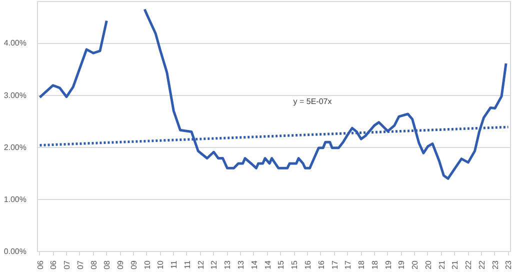 This screenshot has height=272, width=520. I want to click on y-tick-label: 1.00%, so click(15, 199).